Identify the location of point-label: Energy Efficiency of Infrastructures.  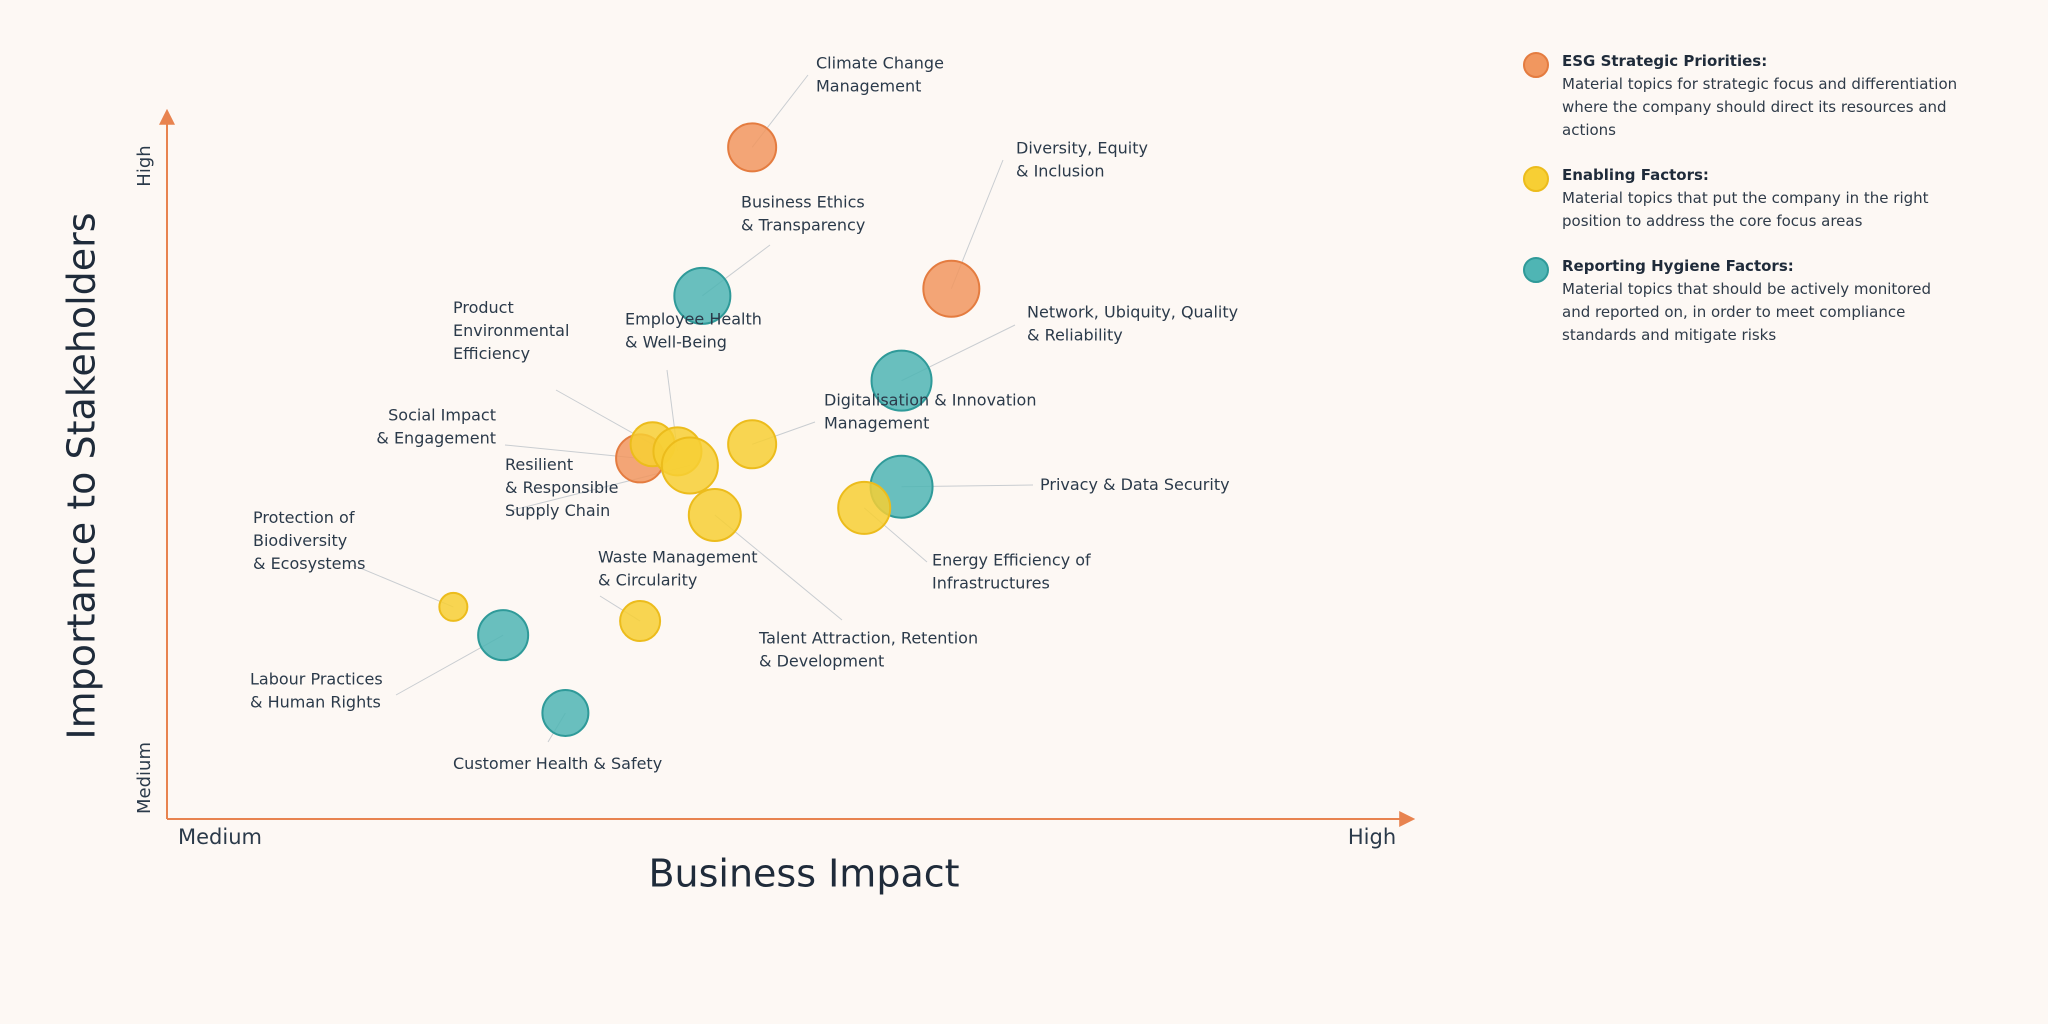
(1011, 572).